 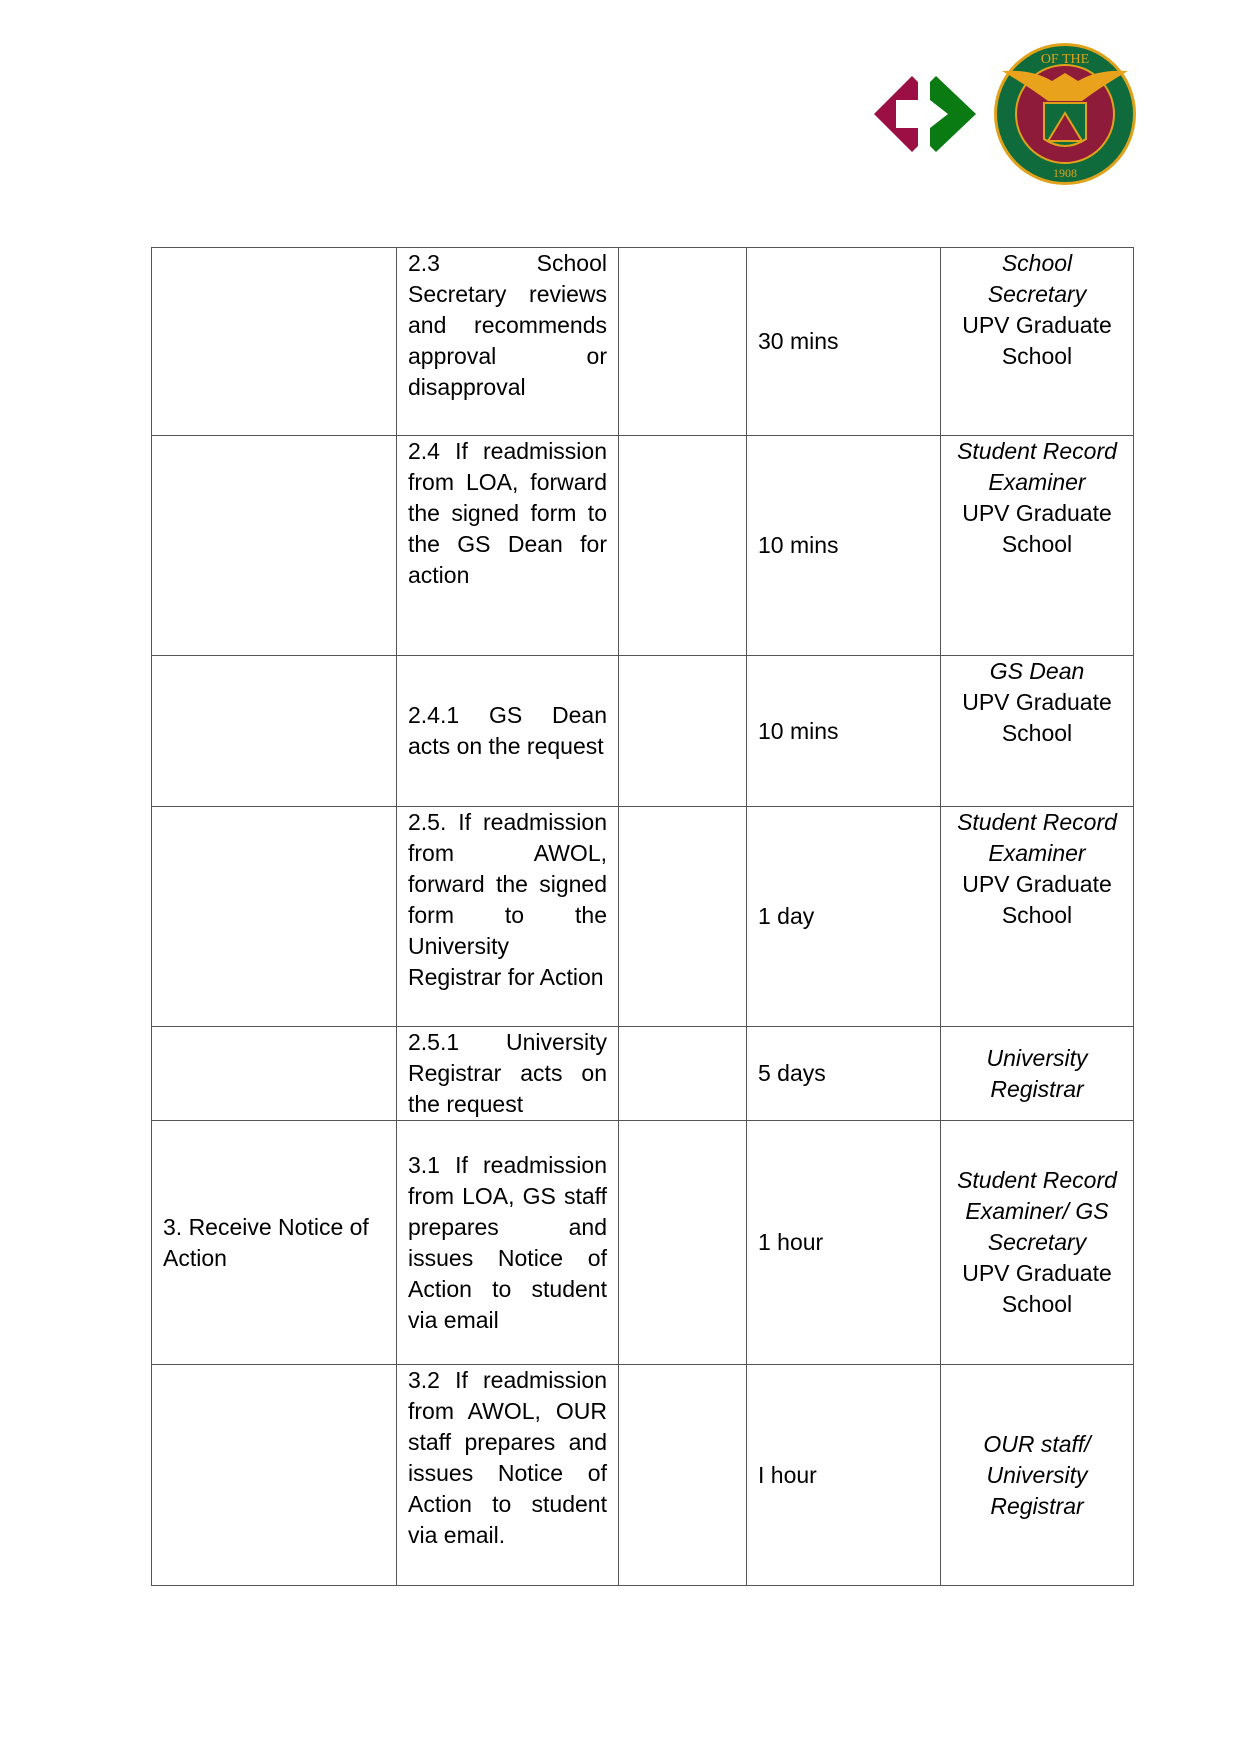 I want to click on processing-time-cell: 1 day, so click(x=843, y=916).